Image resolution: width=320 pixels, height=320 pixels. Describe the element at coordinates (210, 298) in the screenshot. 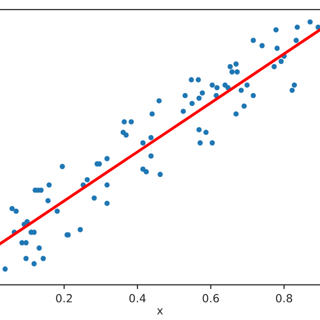

I see `x-tick-label: 0.6` at that location.